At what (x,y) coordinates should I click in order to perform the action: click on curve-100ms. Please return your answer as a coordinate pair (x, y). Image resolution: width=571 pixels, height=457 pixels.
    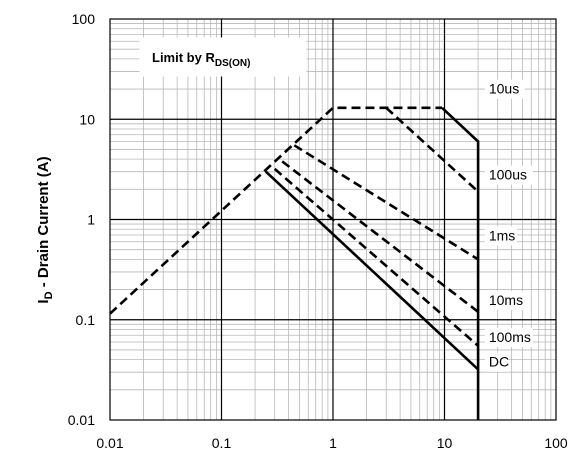
    Looking at the image, I should click on (376, 257).